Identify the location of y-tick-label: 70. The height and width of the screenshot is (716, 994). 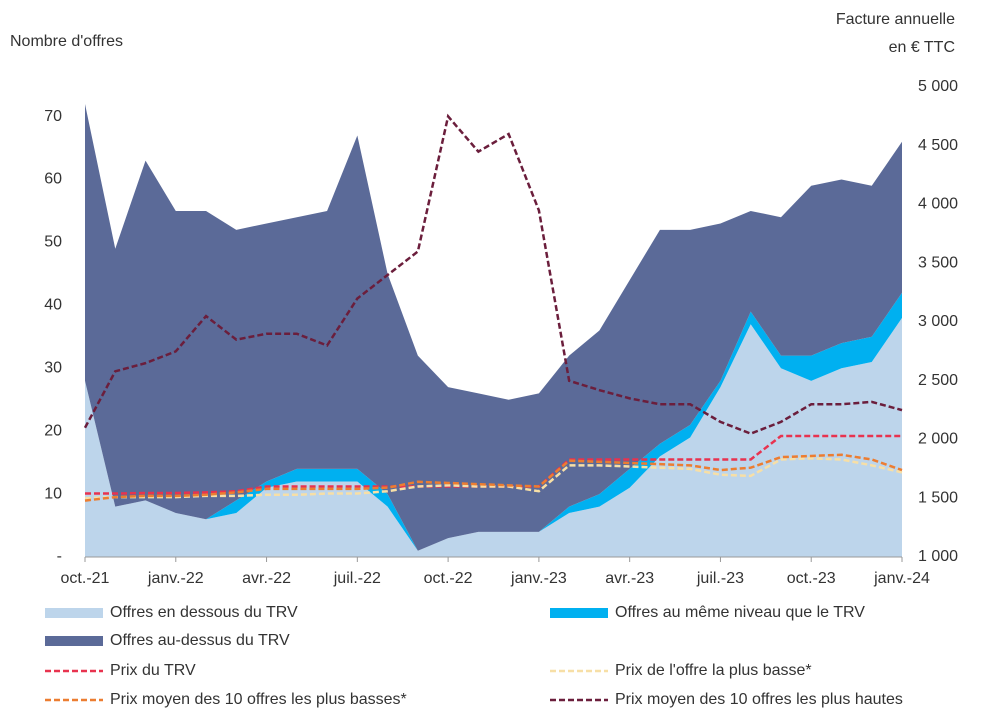
(53, 116).